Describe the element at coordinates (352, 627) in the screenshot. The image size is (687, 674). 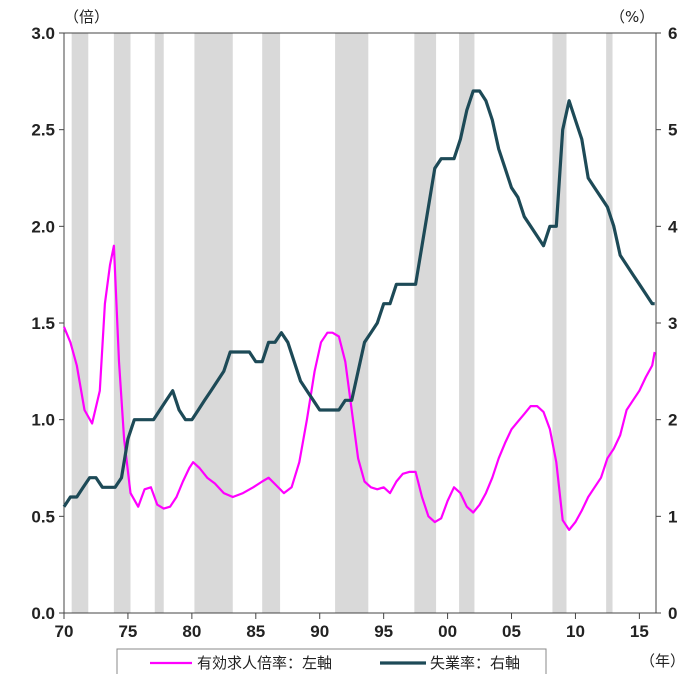
I see `x-axis: 70 75 80 85 90 95 00 05 10 15` at that location.